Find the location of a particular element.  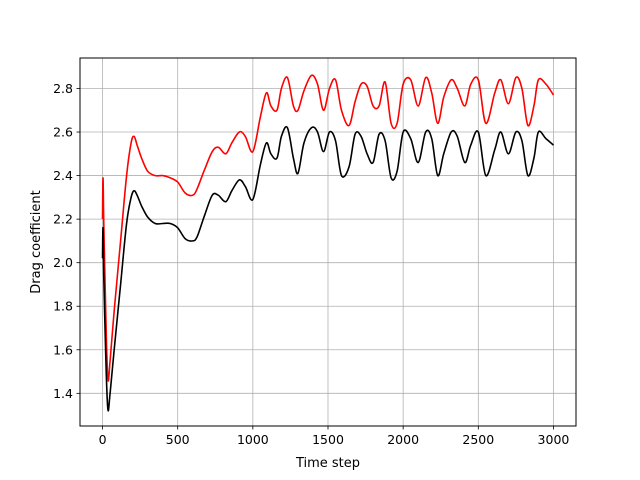

y-tick-label: 2.2 is located at coordinates (63, 219).